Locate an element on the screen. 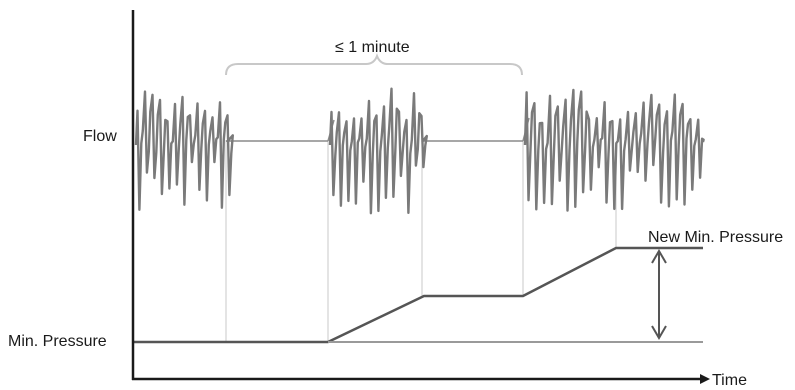  min-pressure-label: Min. Pressure is located at coordinates (57, 341).